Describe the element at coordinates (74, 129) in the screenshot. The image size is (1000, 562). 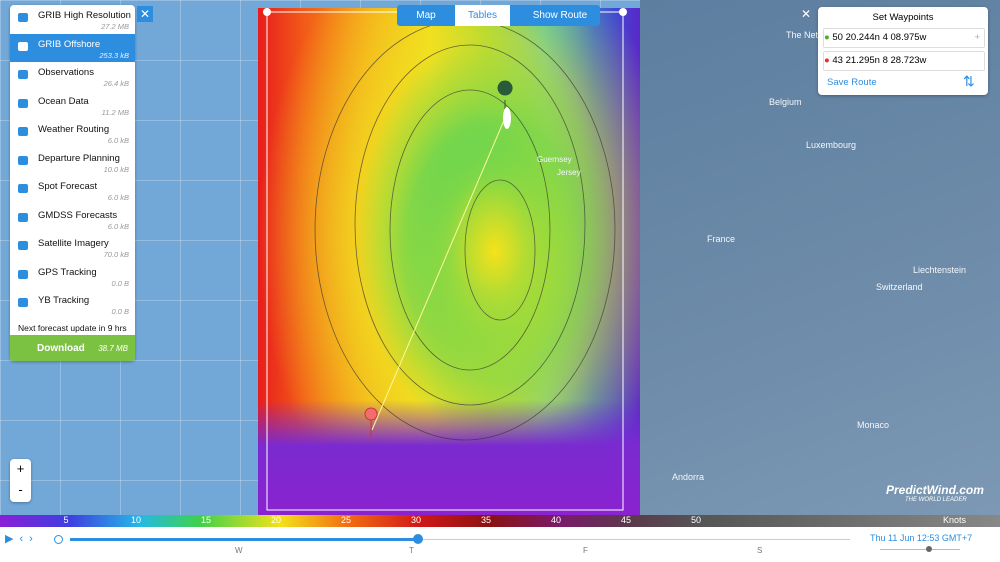
I see `menu-label: Weather Routing` at that location.